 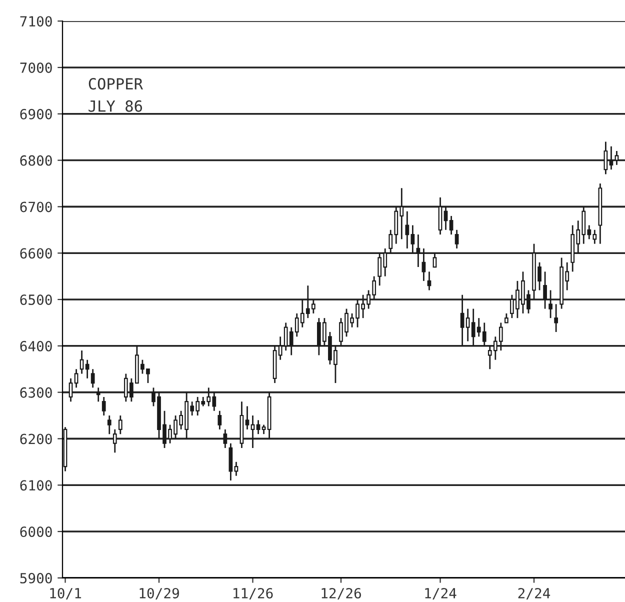 What do you see at coordinates (440, 594) in the screenshot?
I see `x-tick-label: 1/24` at bounding box center [440, 594].